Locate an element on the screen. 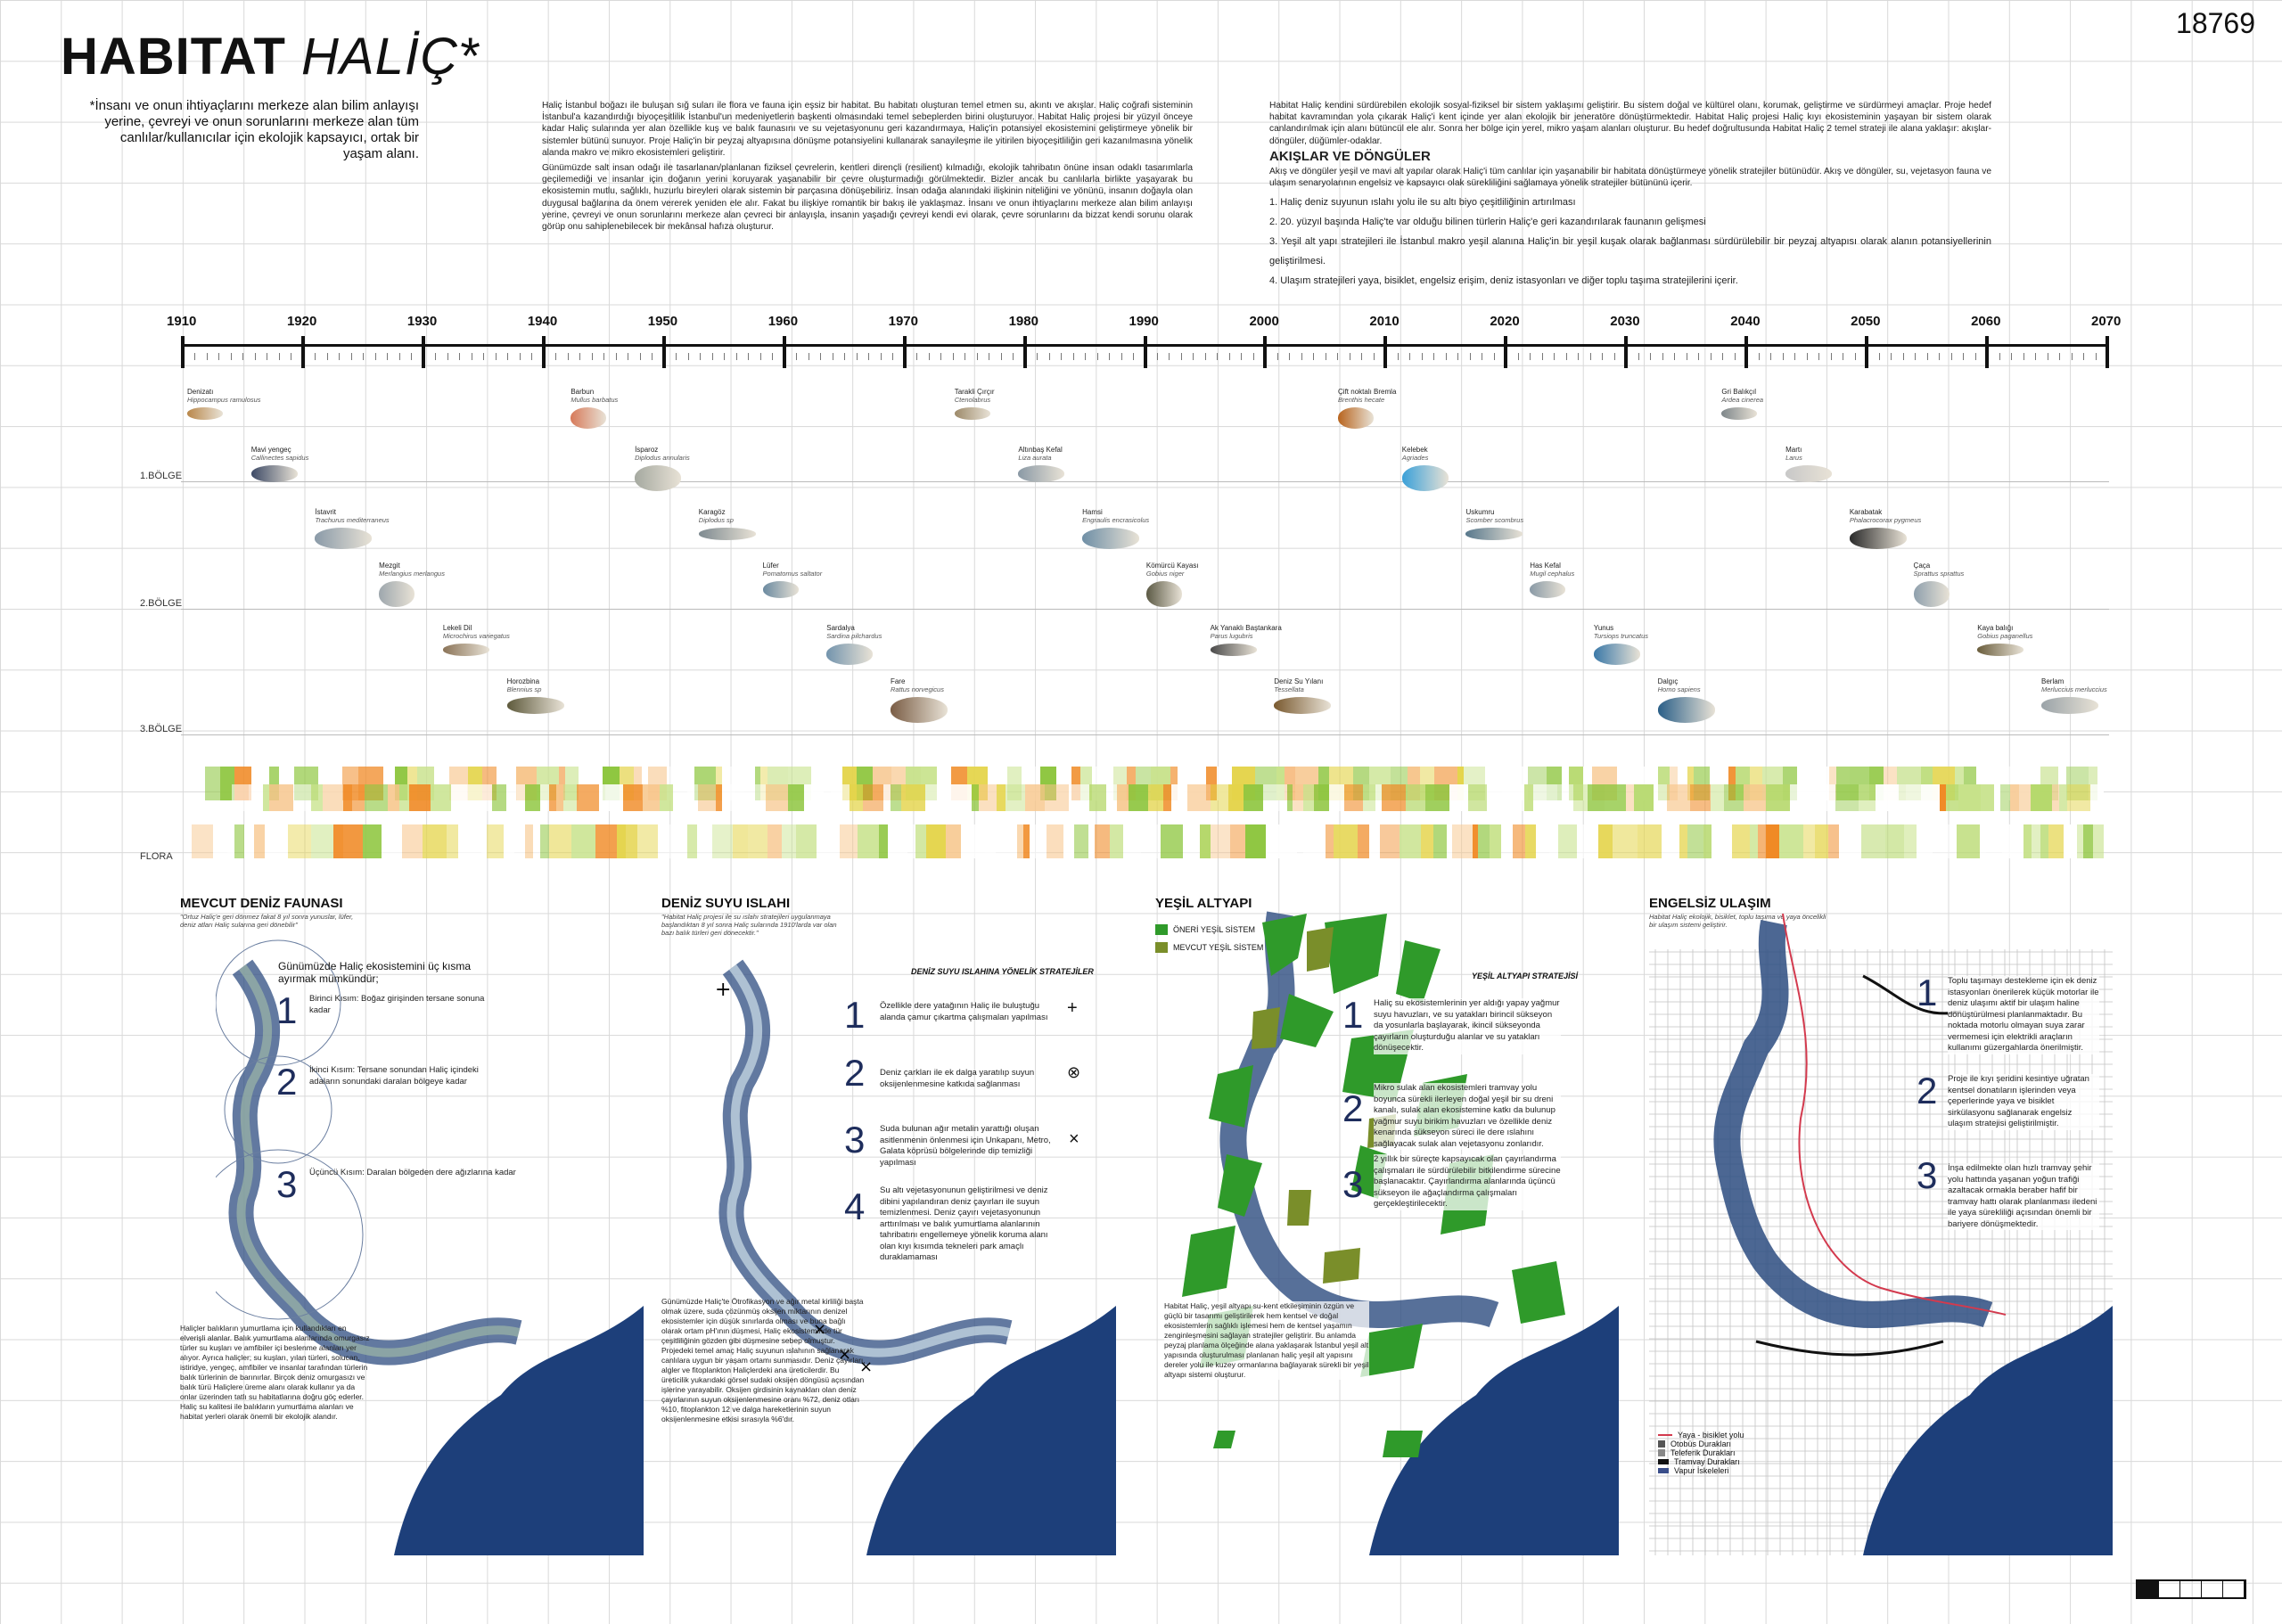  species-label: Çaça Sprattus sprattus is located at coordinates (1939, 570).